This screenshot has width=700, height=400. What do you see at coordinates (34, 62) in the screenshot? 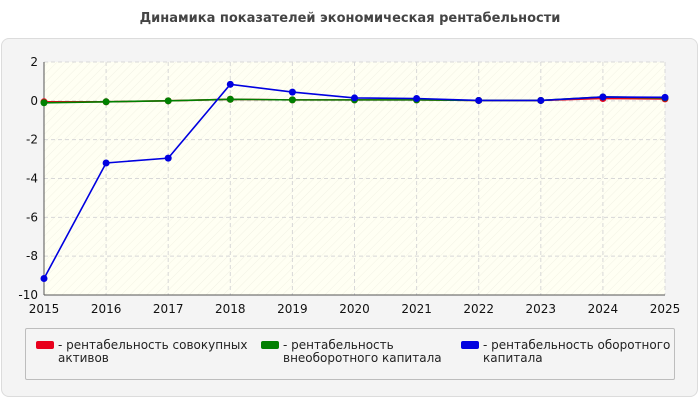
I see `y-tick-label: 2` at bounding box center [34, 62].